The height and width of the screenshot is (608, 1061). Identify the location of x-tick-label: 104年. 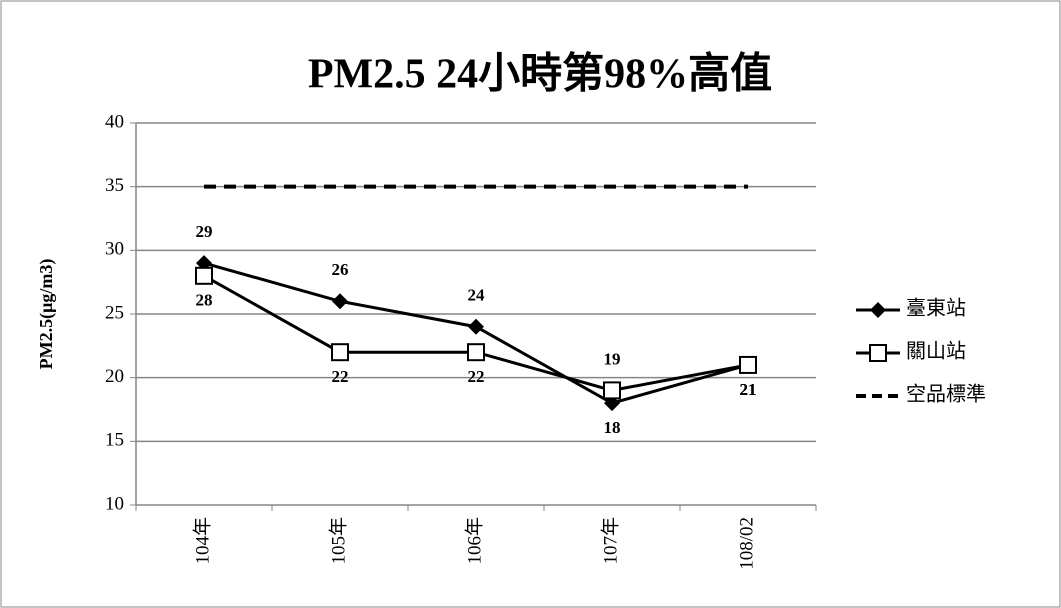
(202, 541).